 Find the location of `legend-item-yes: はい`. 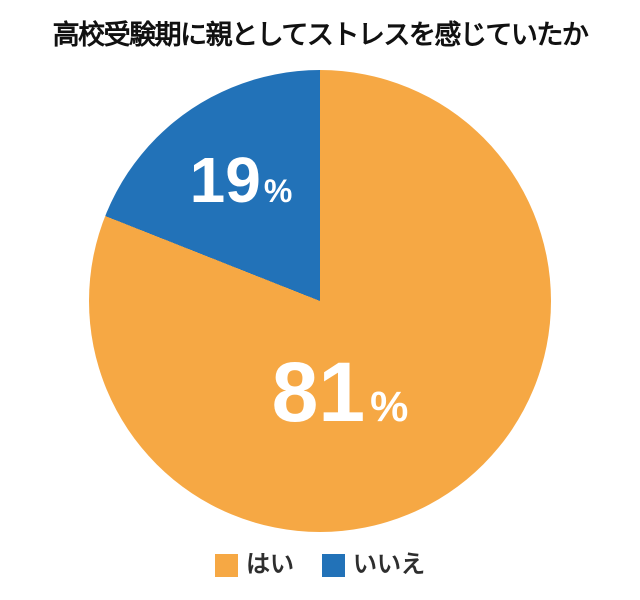

legend-item-yes: はい is located at coordinates (254, 565).